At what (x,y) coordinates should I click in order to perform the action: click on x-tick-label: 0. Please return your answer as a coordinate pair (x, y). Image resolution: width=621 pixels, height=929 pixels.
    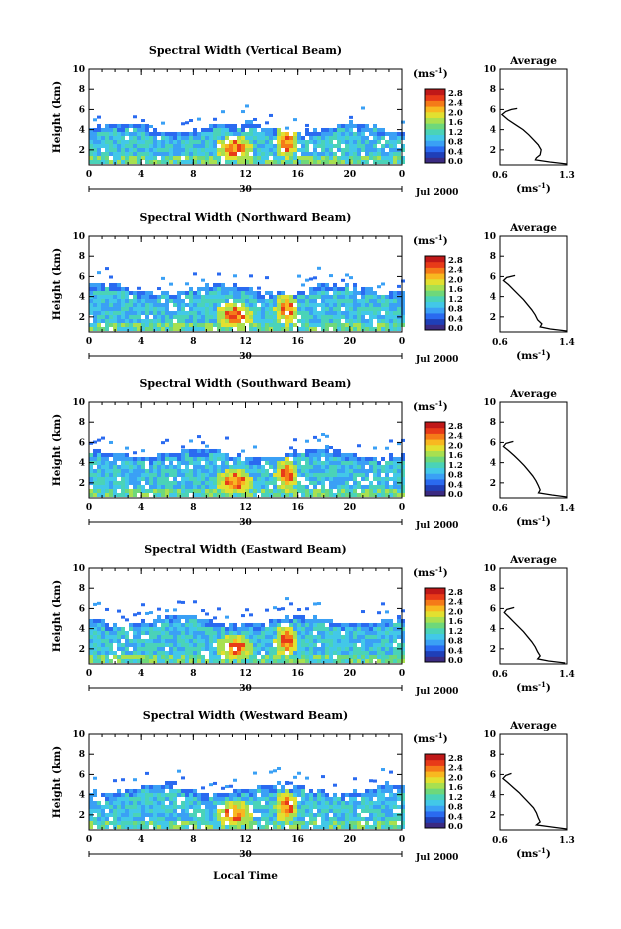
    Looking at the image, I should click on (402, 840).